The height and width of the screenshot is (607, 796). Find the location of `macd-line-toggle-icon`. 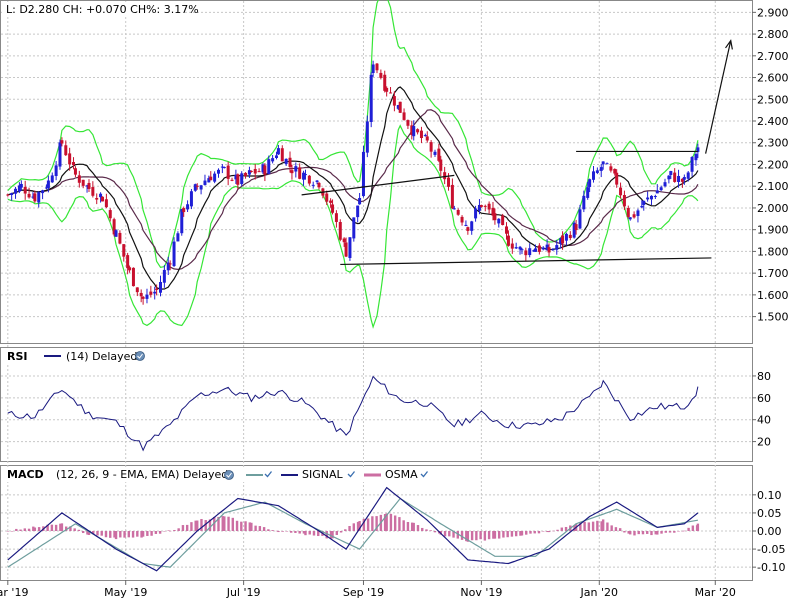

macd-line-toggle-icon is located at coordinates (268, 474).